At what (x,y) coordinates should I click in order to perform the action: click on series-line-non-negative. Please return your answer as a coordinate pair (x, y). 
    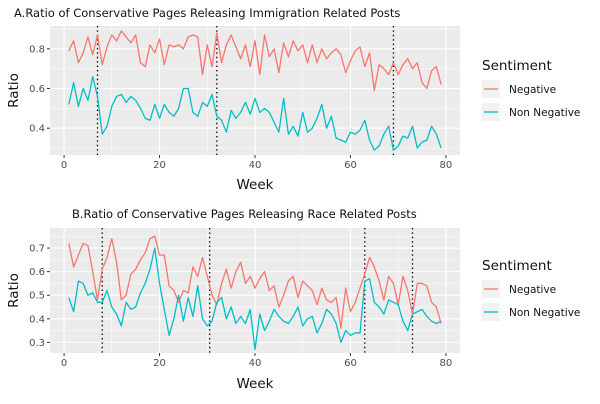
    Looking at the image, I should click on (255, 113).